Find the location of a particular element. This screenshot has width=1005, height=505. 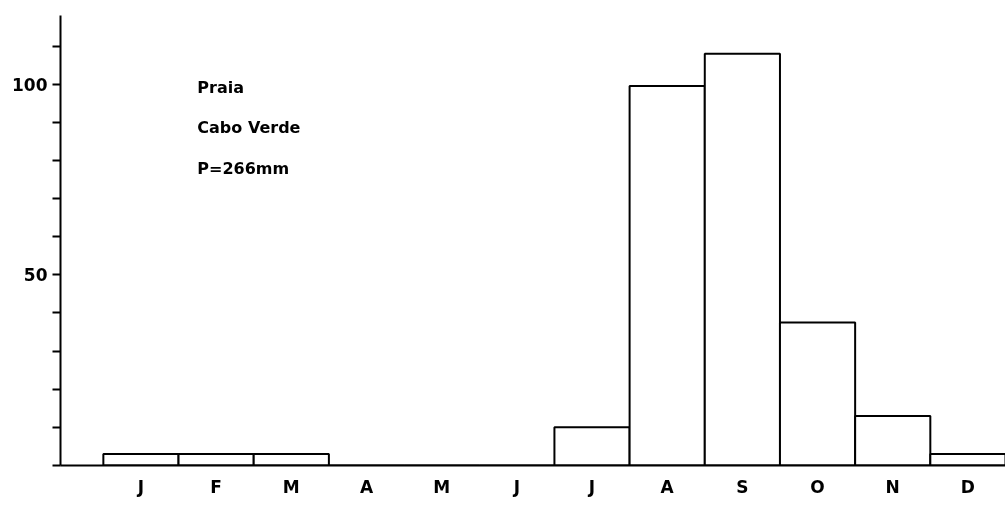

x-tick-label: O is located at coordinates (817, 486).